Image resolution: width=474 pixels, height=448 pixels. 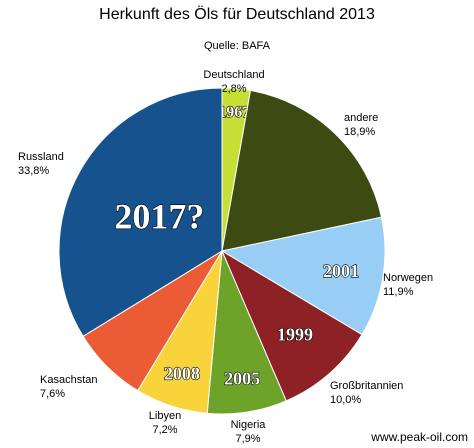 I want to click on year-annotation-grossbritannien: 1999, so click(x=295, y=335).